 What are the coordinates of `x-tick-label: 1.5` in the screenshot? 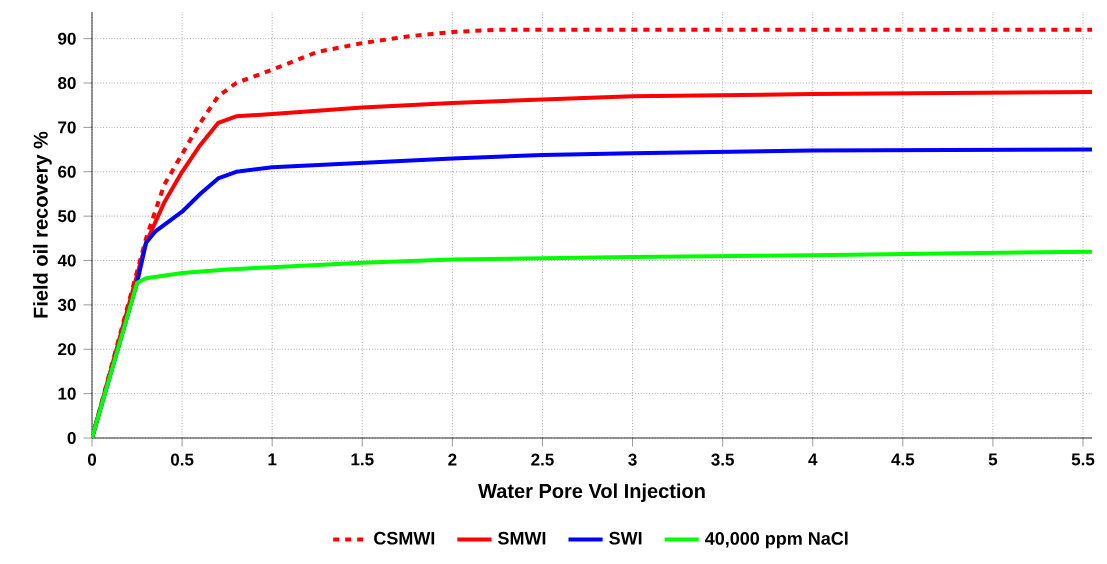 It's located at (362, 459).